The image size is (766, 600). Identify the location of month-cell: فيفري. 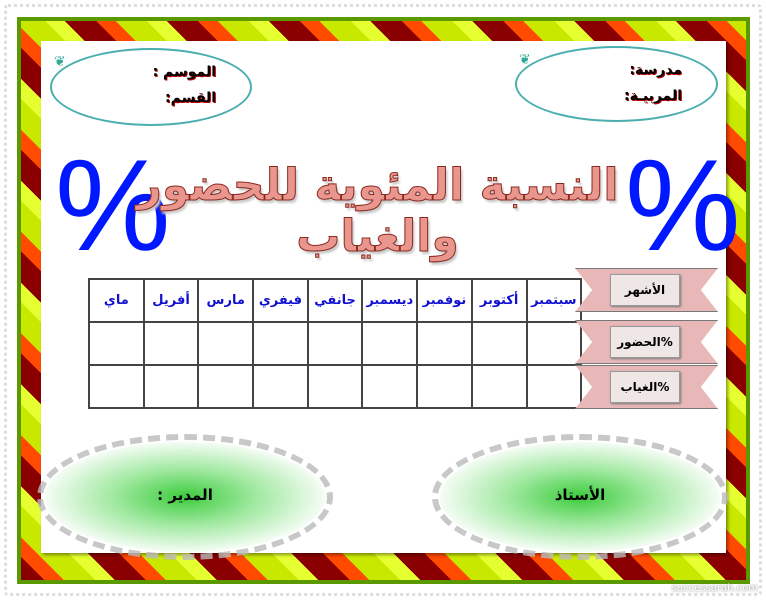
(280, 300).